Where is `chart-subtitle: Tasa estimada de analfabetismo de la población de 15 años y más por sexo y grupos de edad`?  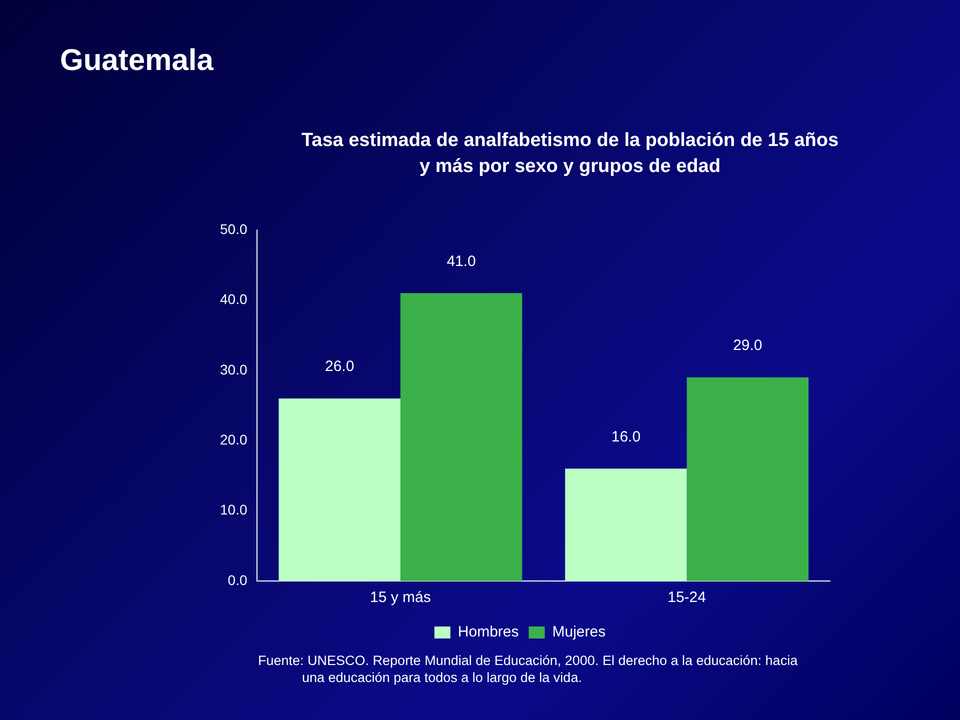 chart-subtitle: Tasa estimada de analfabetismo de la población de 15 años y más por sexo y grupos de edad is located at coordinates (570, 154).